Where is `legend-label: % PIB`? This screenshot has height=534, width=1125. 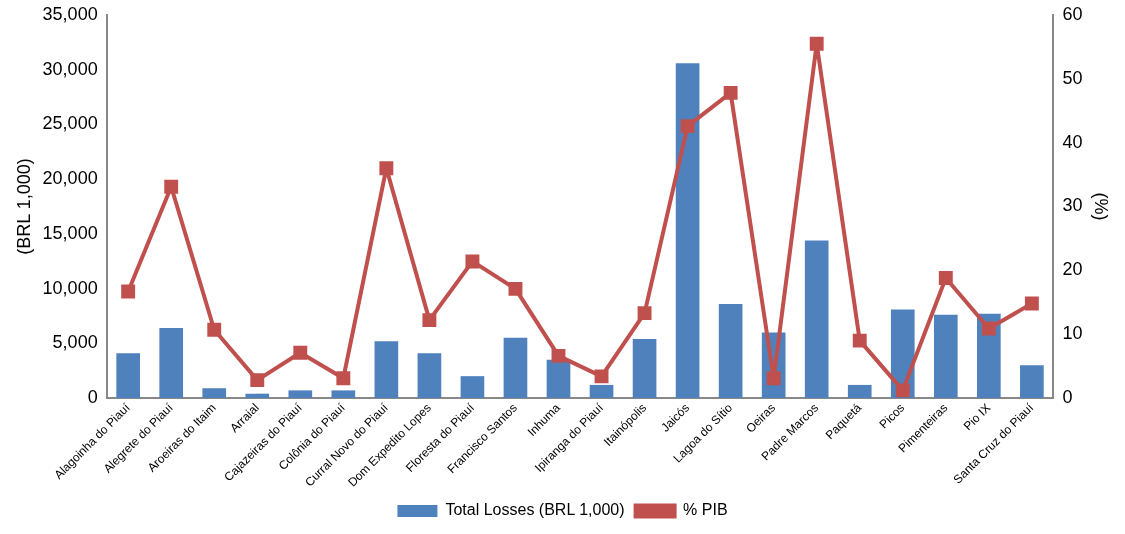 legend-label: % PIB is located at coordinates (705, 510).